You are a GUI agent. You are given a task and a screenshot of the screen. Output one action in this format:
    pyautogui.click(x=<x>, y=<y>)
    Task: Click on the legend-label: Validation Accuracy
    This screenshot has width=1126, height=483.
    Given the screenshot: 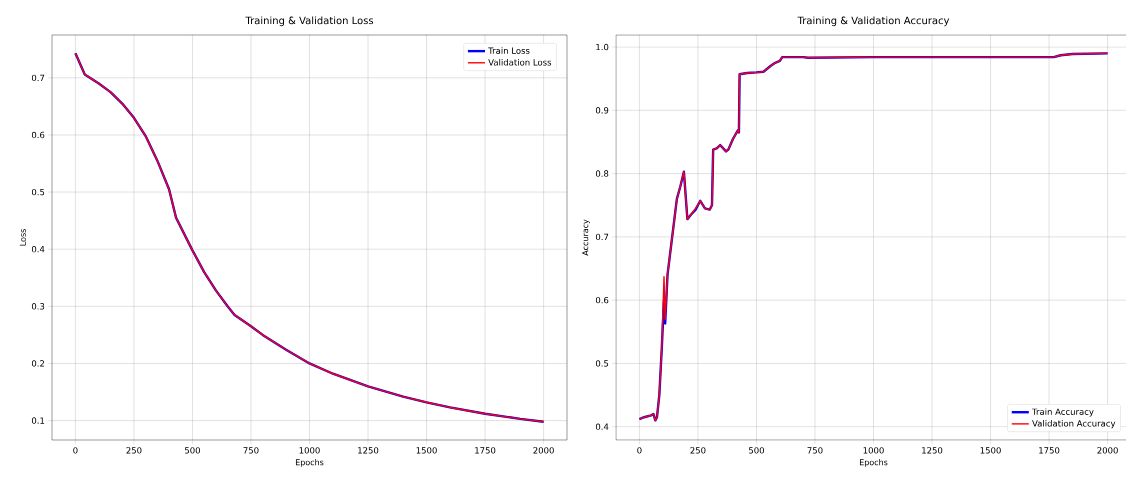 What is the action you would take?
    pyautogui.click(x=1074, y=424)
    